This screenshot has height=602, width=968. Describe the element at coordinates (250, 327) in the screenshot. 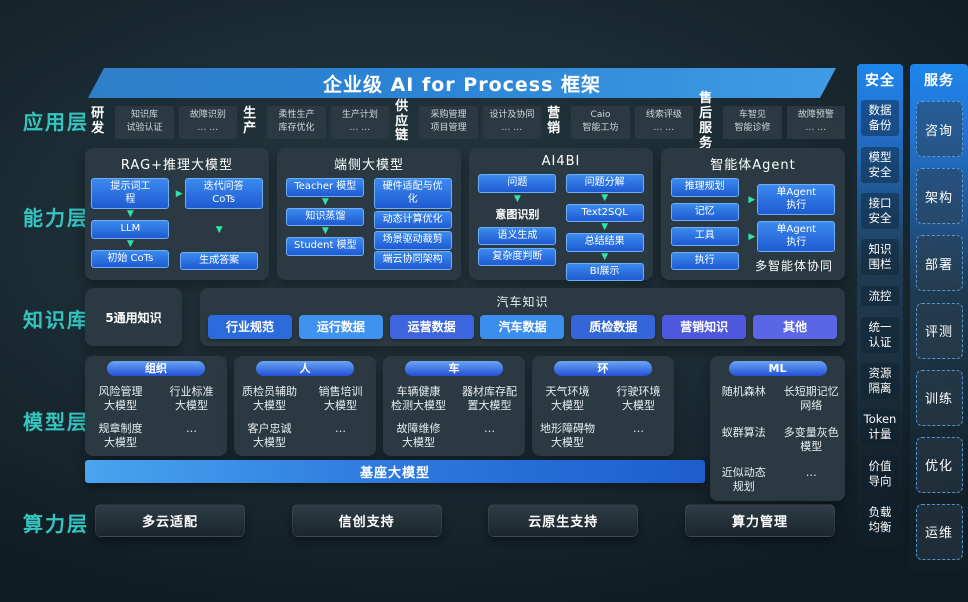

I see `knowledge-chip: 行业规范` at that location.